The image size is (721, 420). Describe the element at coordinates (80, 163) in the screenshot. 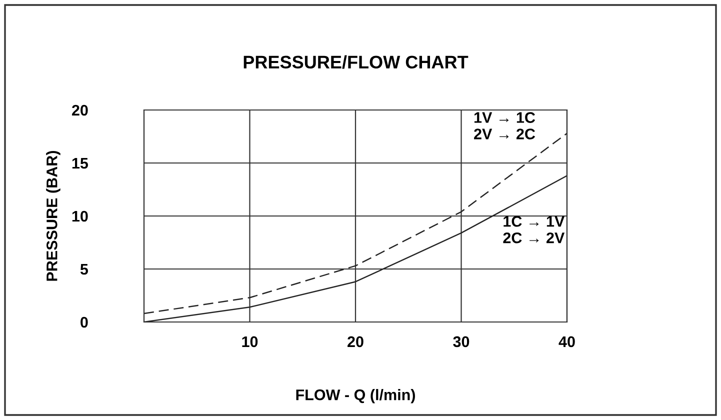

I see `y-tick-label: 15` at that location.